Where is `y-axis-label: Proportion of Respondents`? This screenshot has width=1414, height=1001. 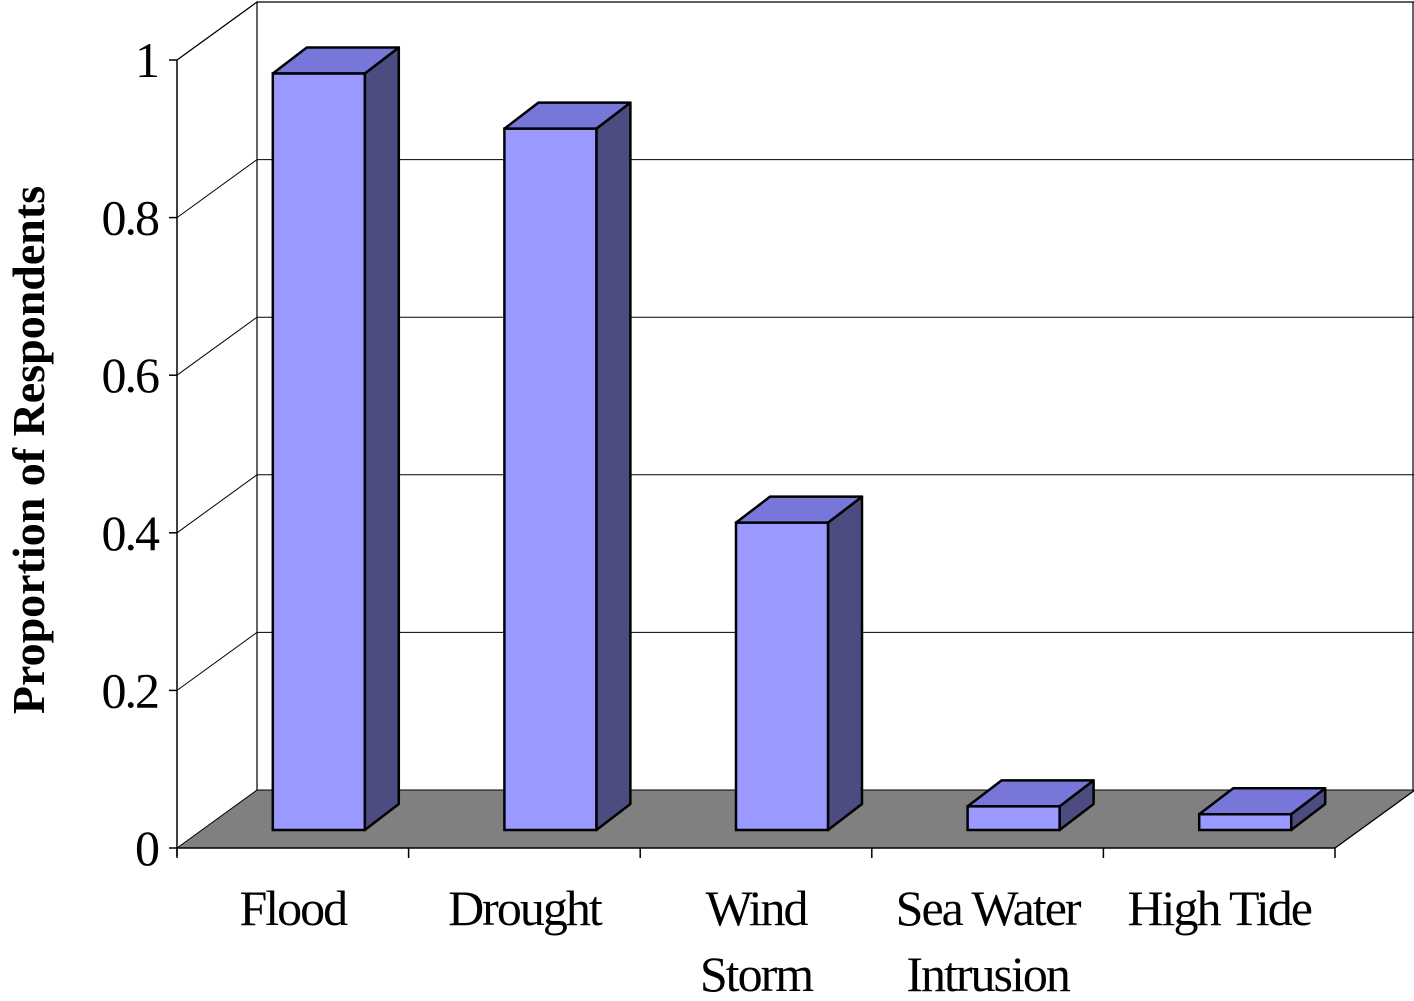
y-axis-label: Proportion of Respondents is located at coordinates (28, 450).